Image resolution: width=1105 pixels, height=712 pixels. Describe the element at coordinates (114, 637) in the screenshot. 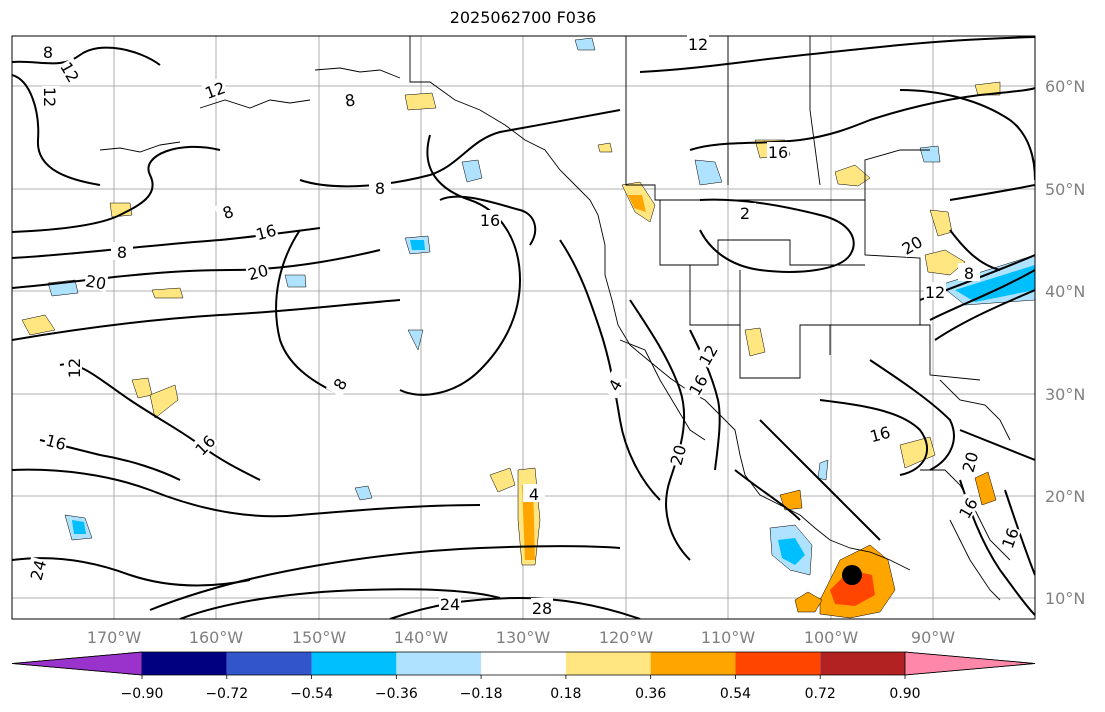

I see `longitude-label: 170°W` at that location.